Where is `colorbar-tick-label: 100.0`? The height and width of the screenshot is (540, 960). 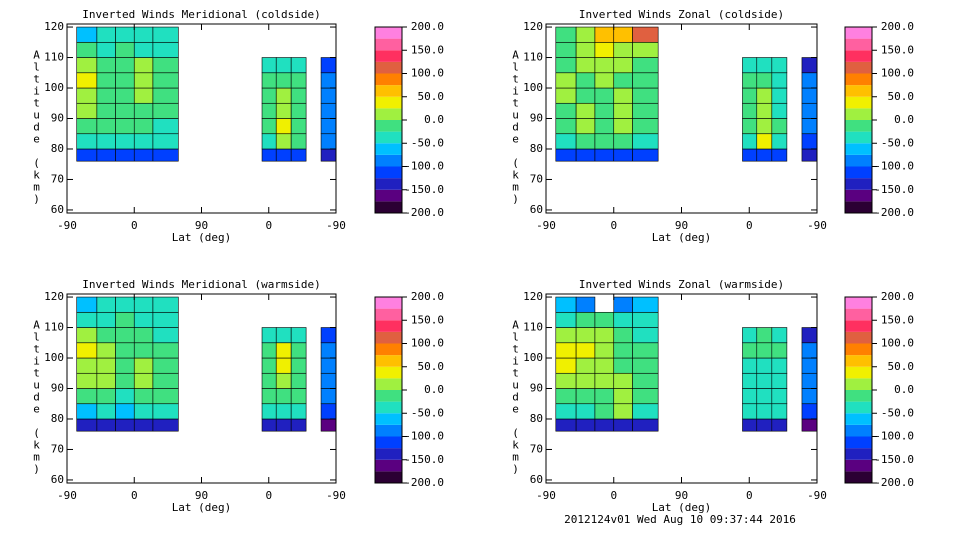 colorbar-tick-label: 100.0 is located at coordinates (427, 73).